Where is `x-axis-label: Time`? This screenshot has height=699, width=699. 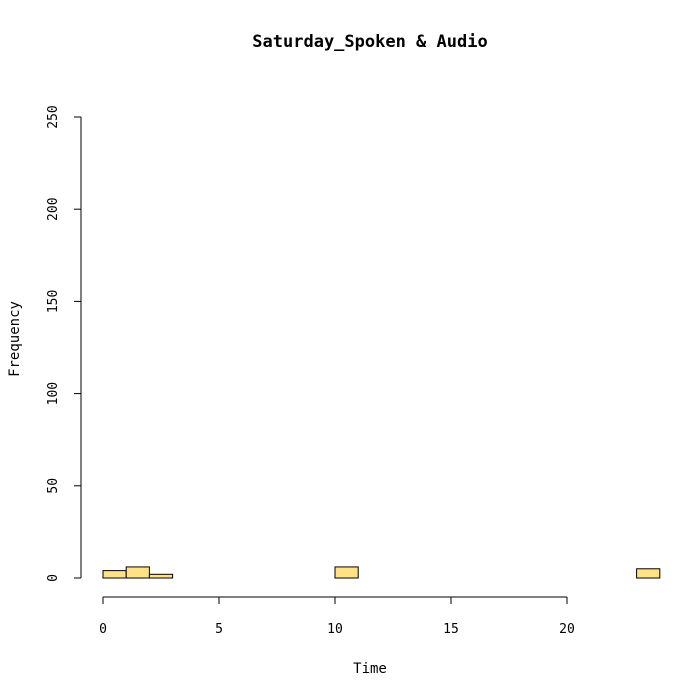 x-axis-label: Time is located at coordinates (370, 669).